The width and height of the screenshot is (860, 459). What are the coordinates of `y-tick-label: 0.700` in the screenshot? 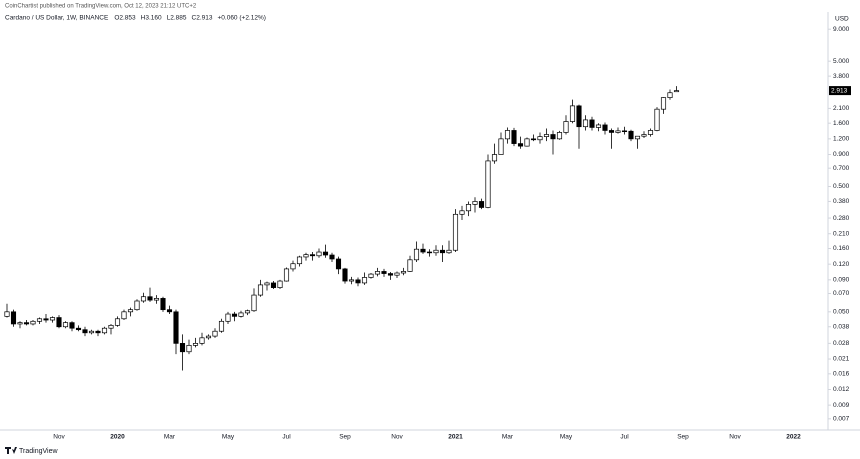 It's located at (841, 168).